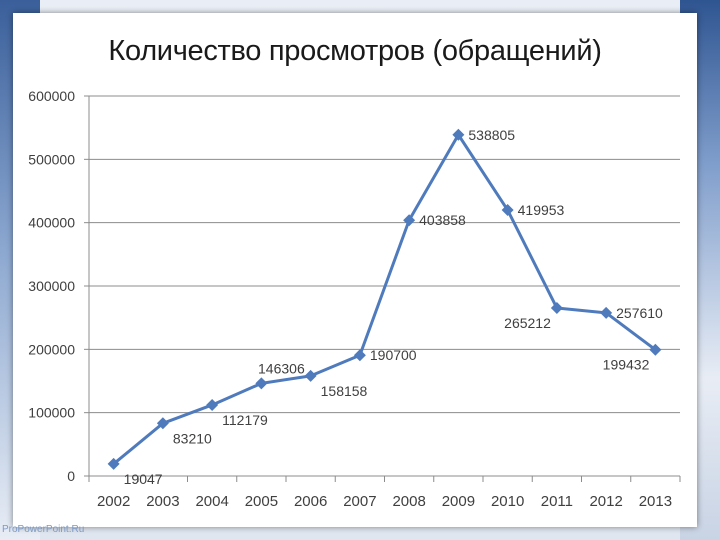 This screenshot has width=720, height=540. Describe the element at coordinates (51, 96) in the screenshot. I see `y-tick-label: 600000` at that location.